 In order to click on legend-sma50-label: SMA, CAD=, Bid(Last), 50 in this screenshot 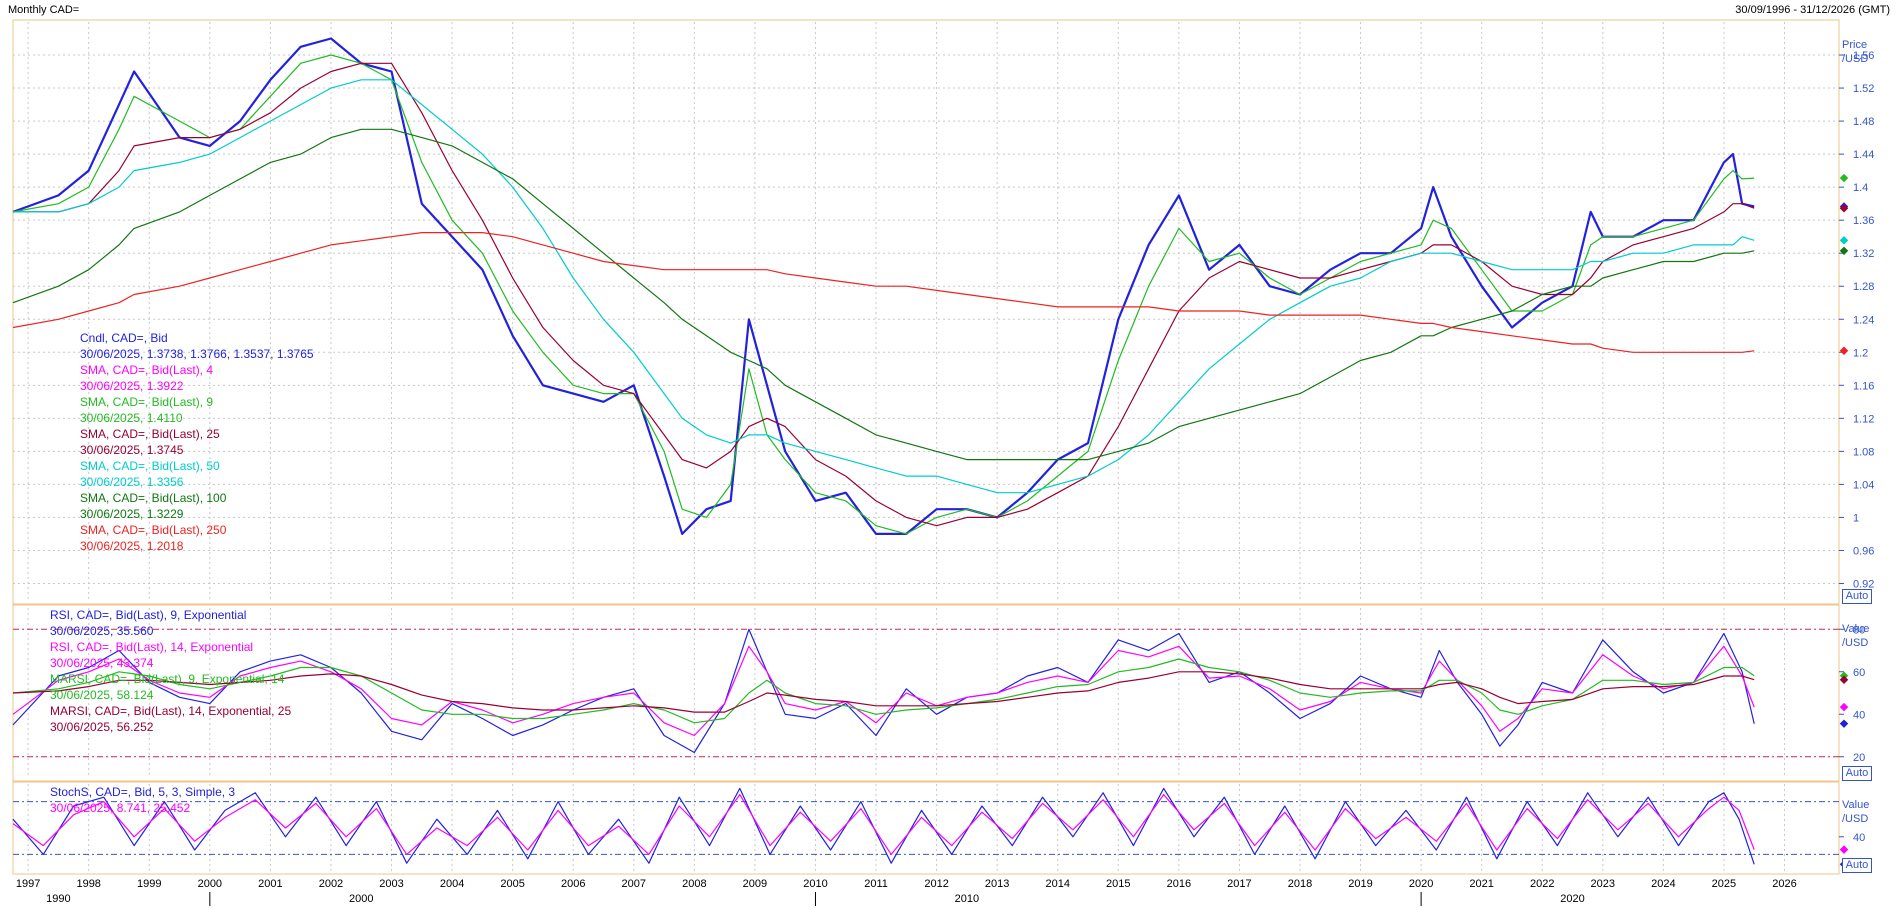, I will do `click(150, 466)`.